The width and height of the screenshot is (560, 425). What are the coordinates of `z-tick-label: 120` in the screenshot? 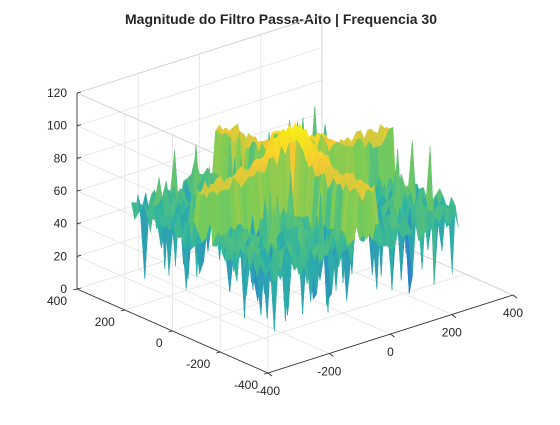 It's located at (57, 93).